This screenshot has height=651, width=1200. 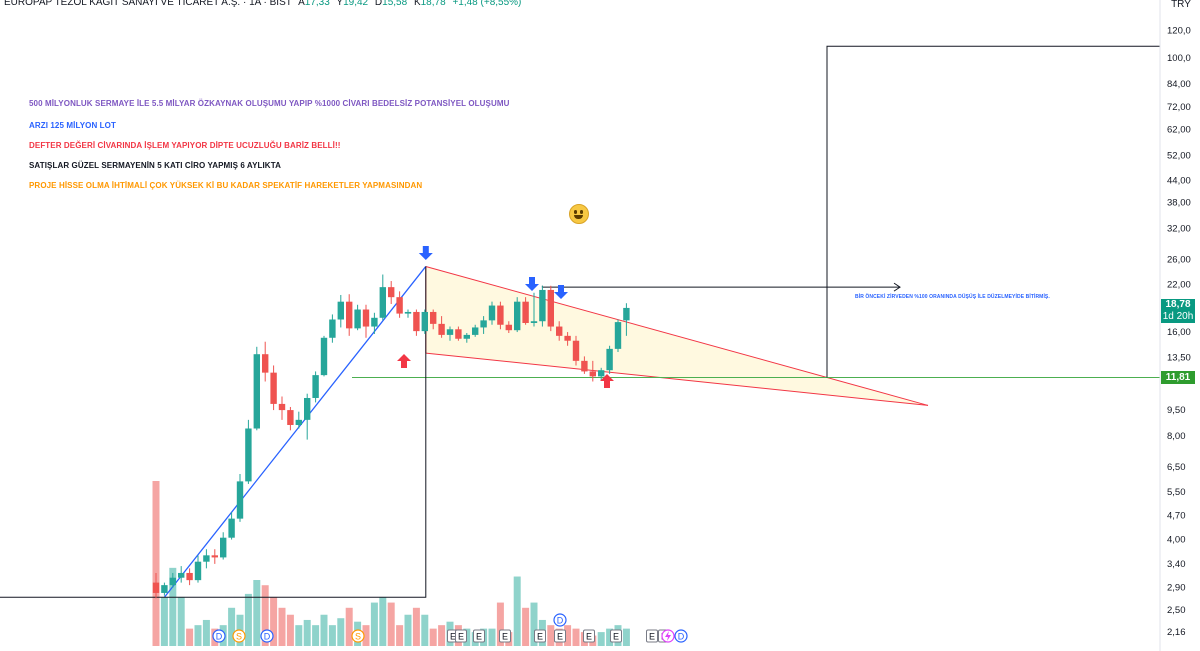 I want to click on arrow-line, so click(x=720, y=286).